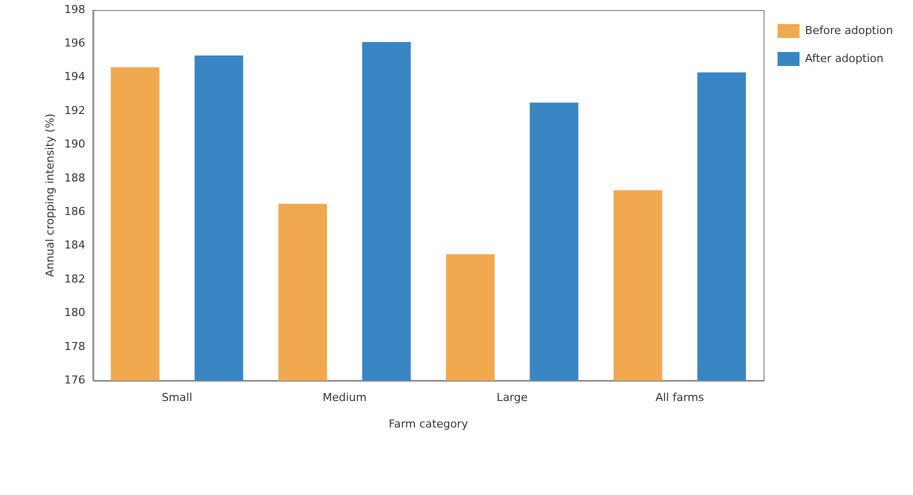 The width and height of the screenshot is (913, 495). What do you see at coordinates (75, 9) in the screenshot?
I see `y-tick-label: 198` at bounding box center [75, 9].